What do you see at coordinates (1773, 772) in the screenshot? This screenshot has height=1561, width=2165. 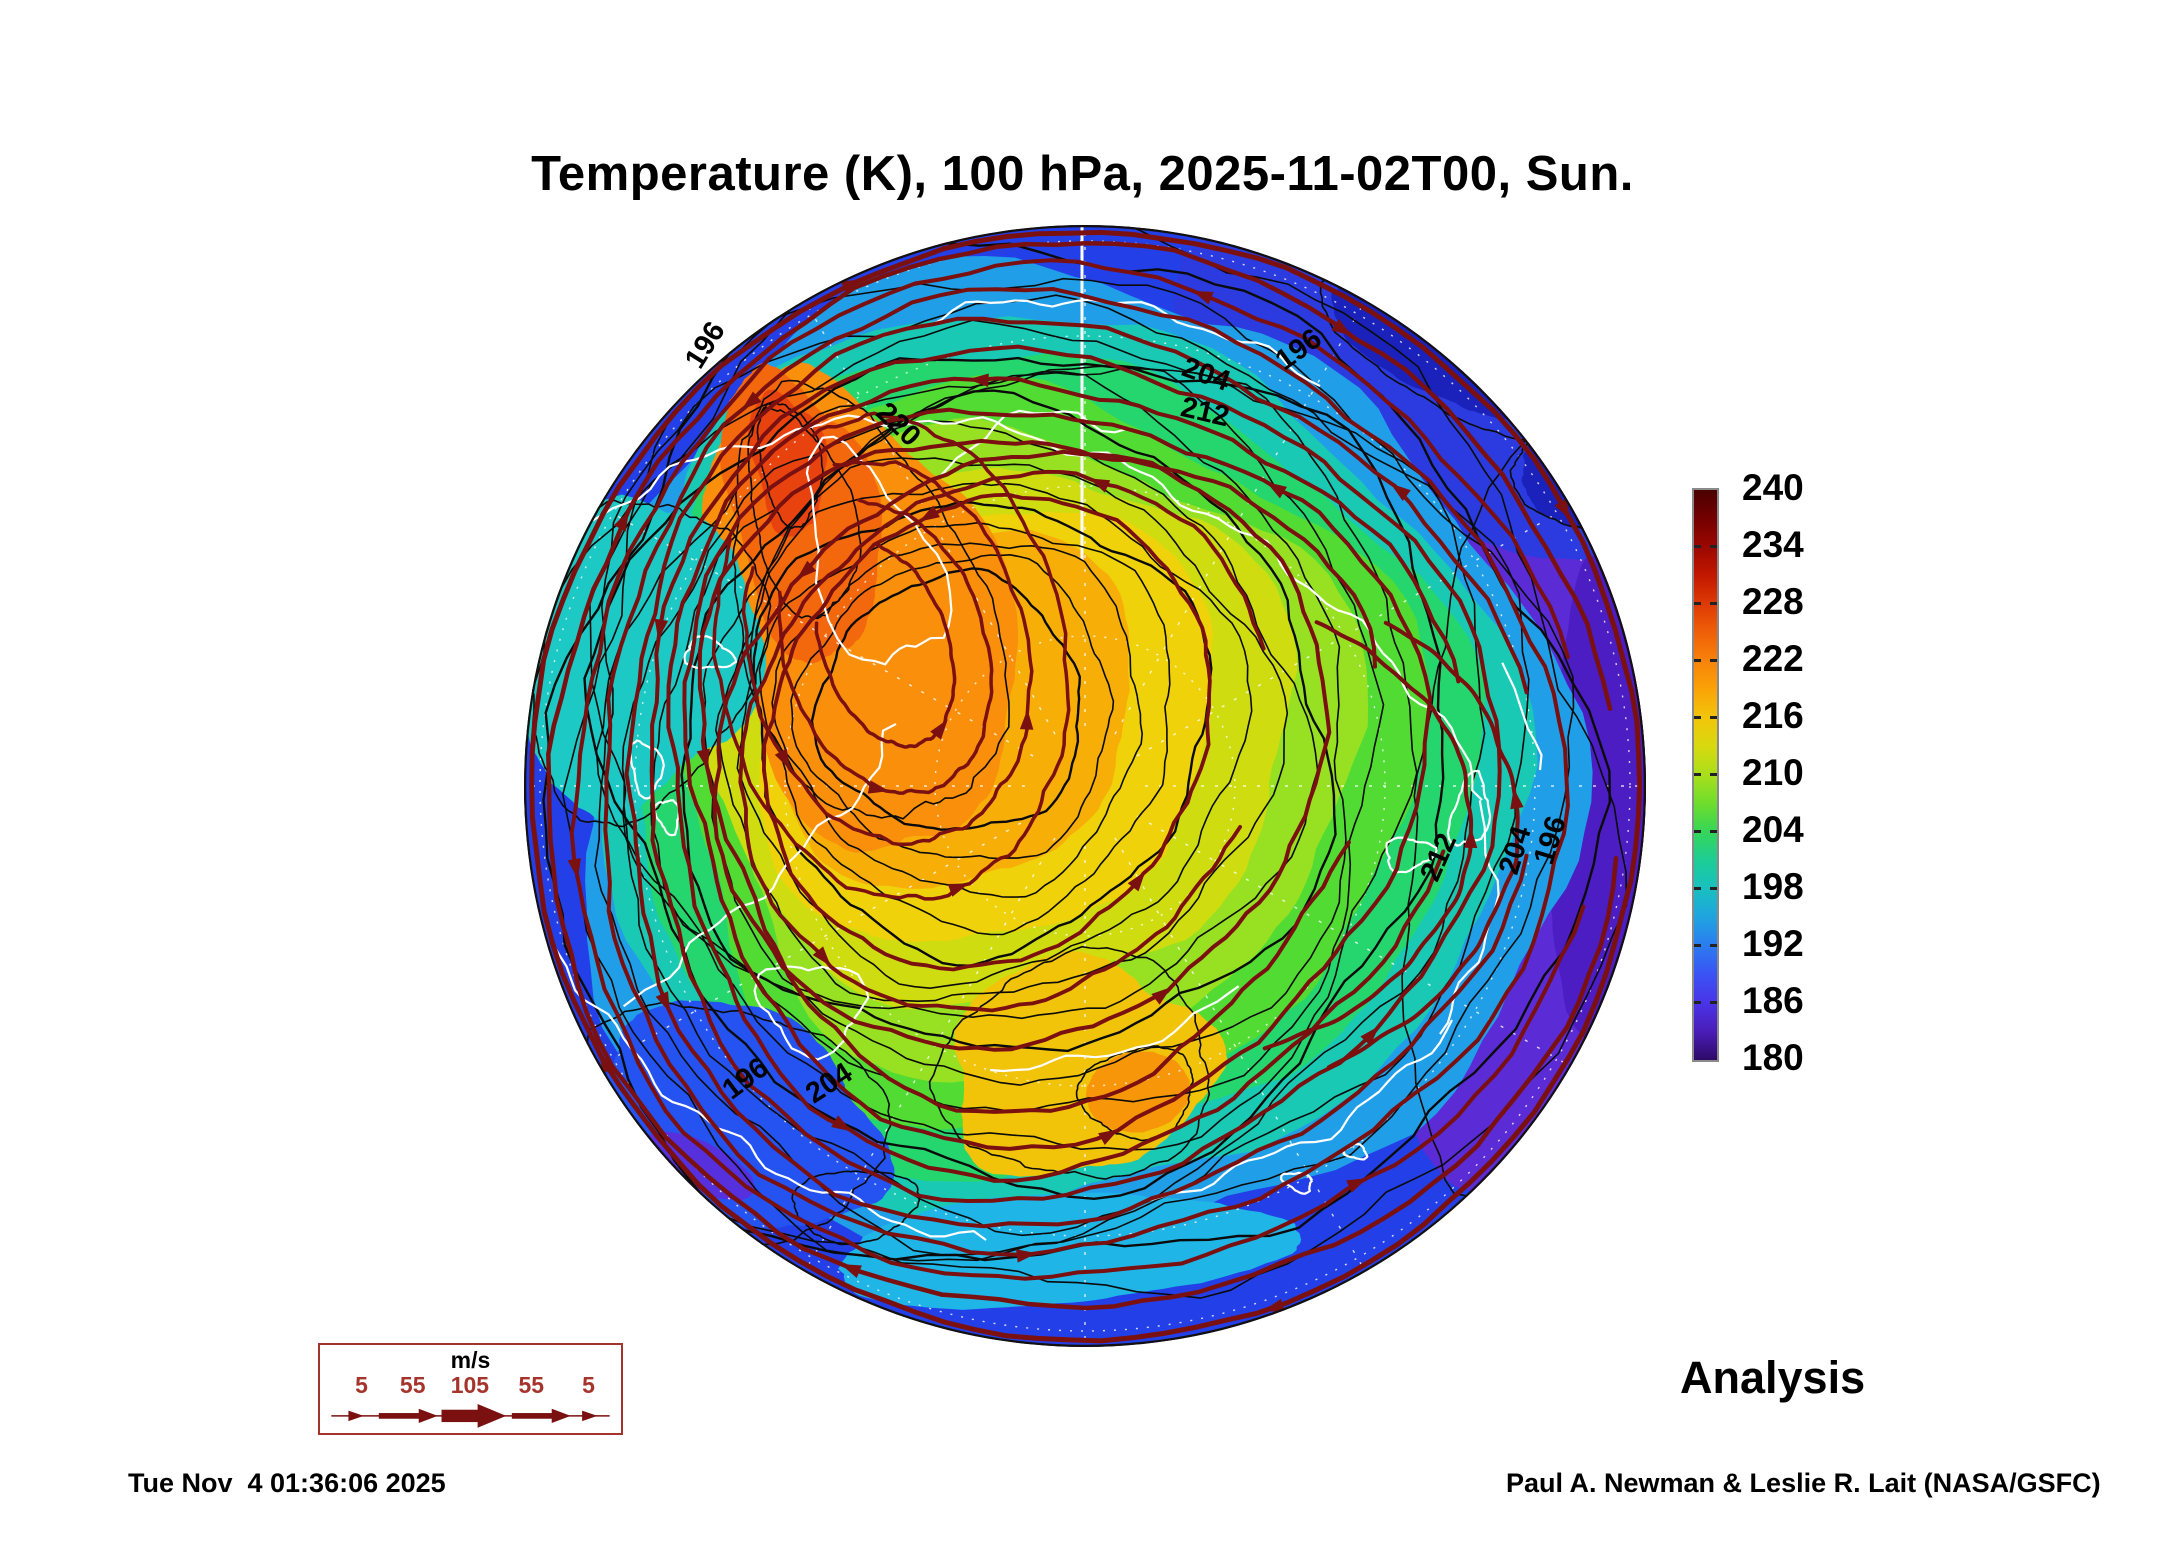 I see `colorbar-tick-label: 210` at bounding box center [1773, 772].